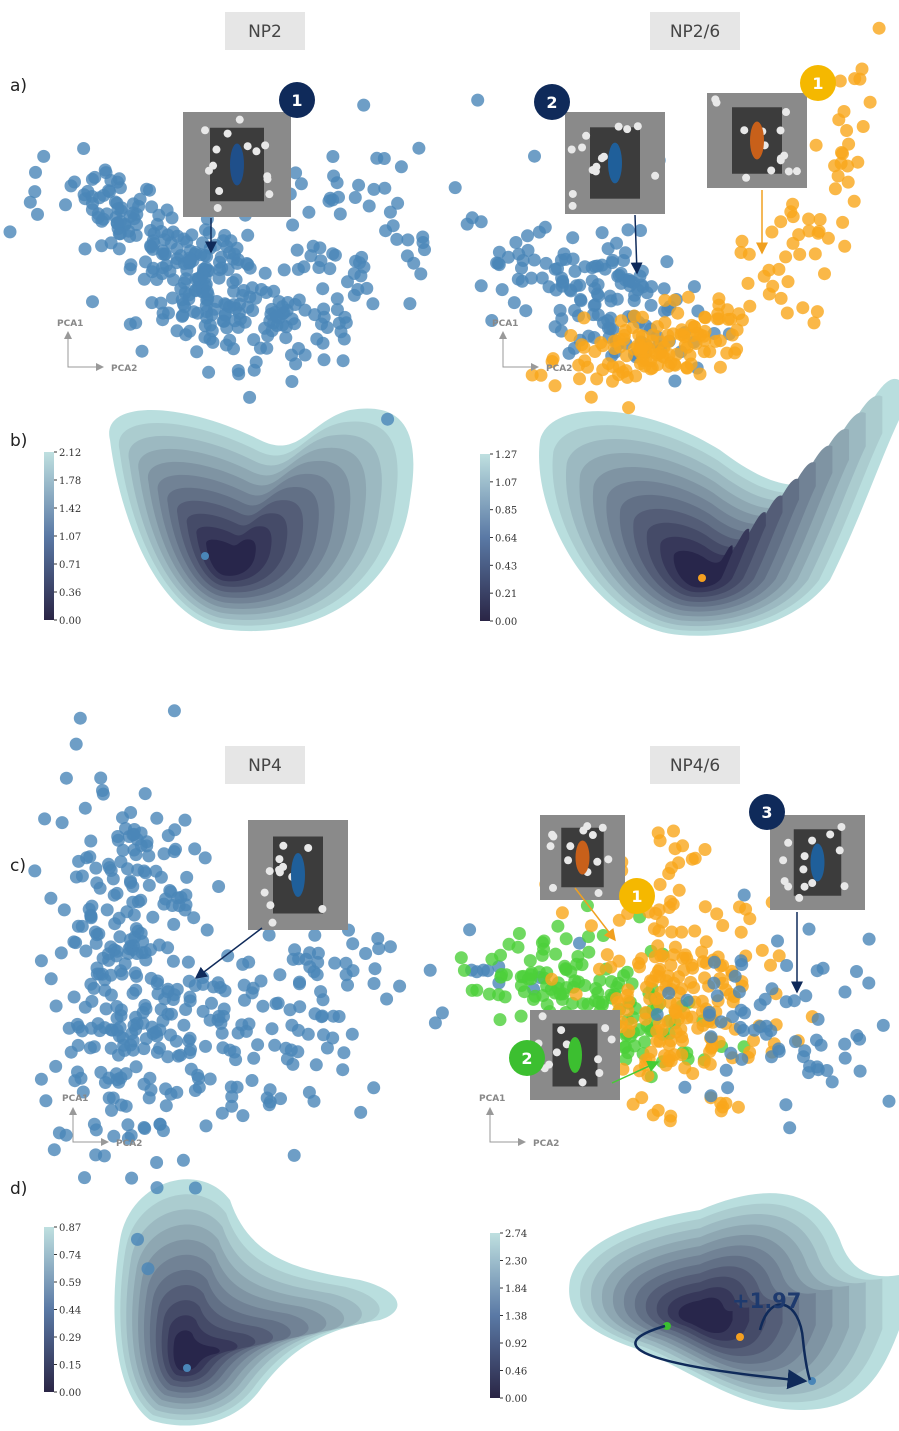  I want to click on colorbar-label: 0.74, so click(70, 1256).